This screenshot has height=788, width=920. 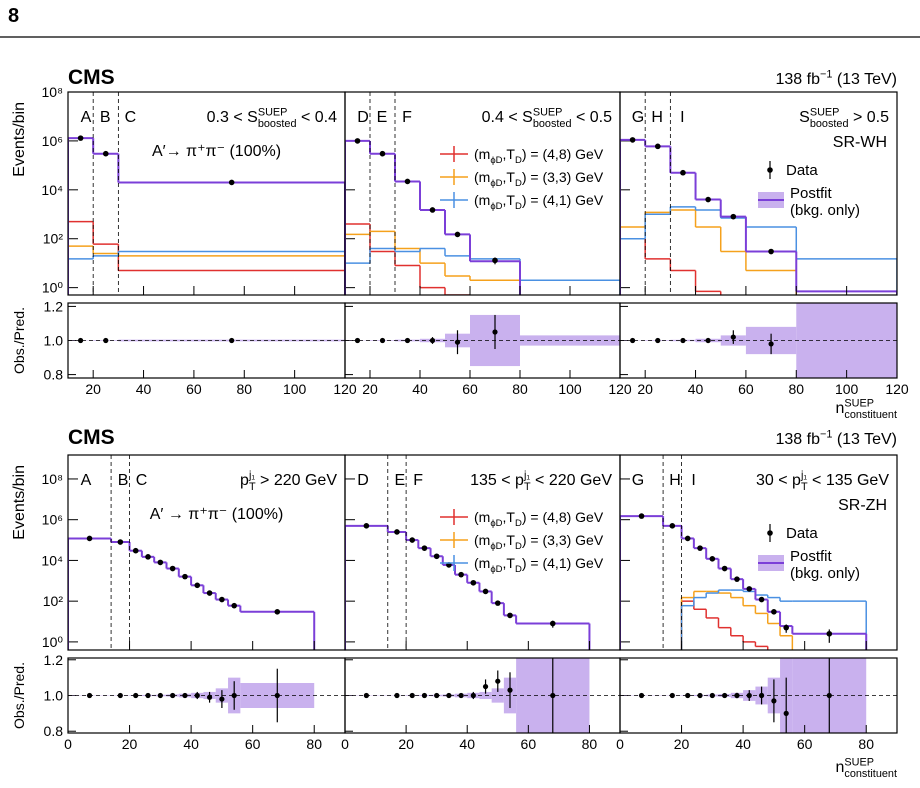 What do you see at coordinates (563, 563) in the screenshot?
I see `text-part: ) = (4,1) GeV` at bounding box center [563, 563].